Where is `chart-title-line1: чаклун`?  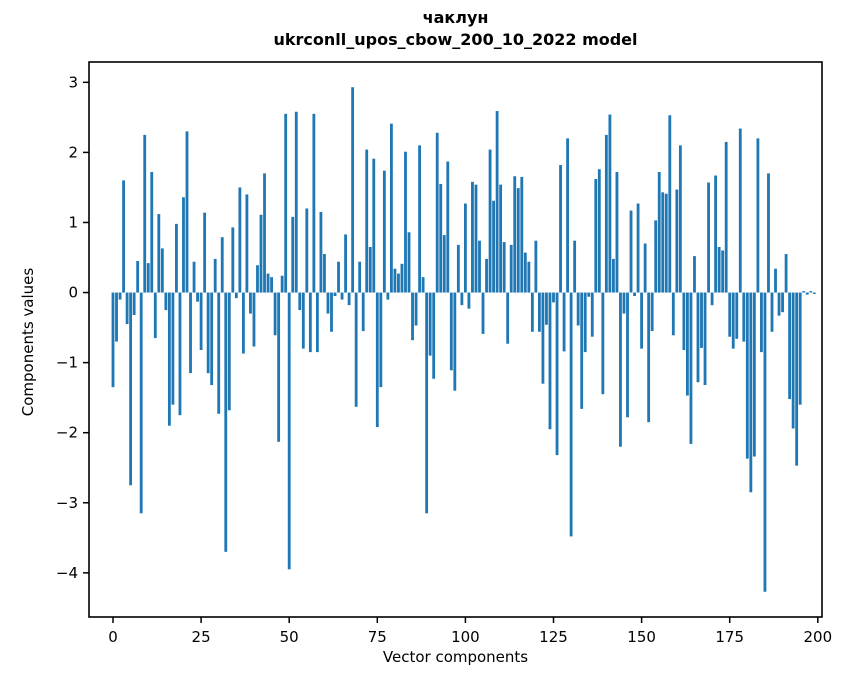
chart-title-line1: чаклун is located at coordinates (455, 17).